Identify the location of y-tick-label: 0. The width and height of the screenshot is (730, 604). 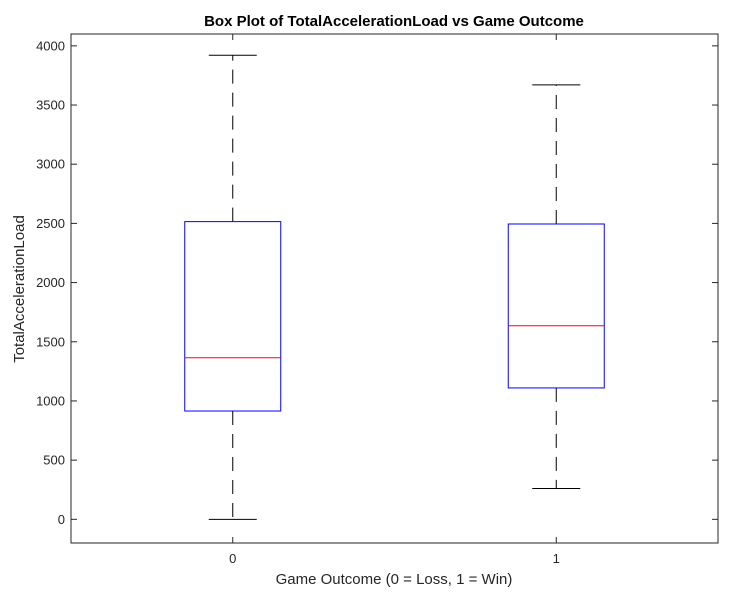
(61, 519).